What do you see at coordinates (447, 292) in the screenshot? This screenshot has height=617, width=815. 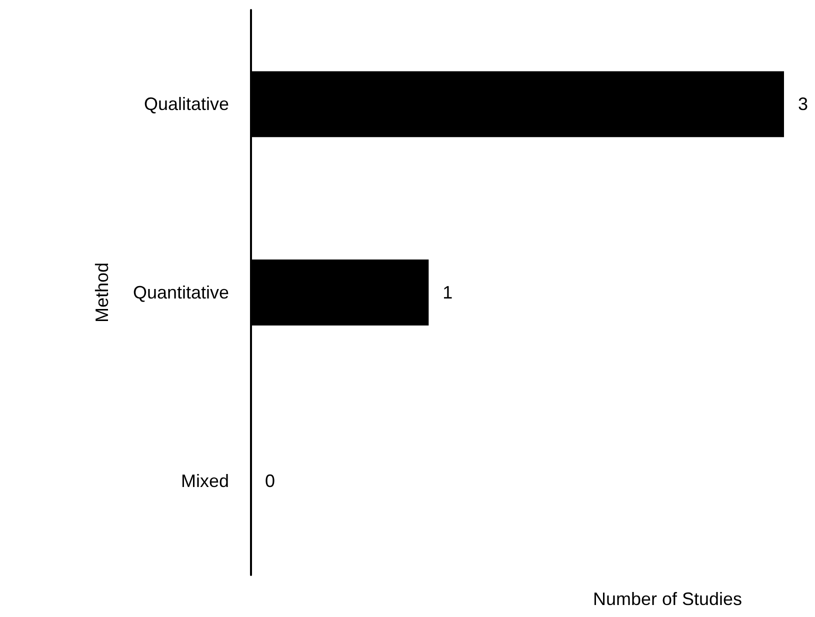 I see `data-label: 1` at bounding box center [447, 292].